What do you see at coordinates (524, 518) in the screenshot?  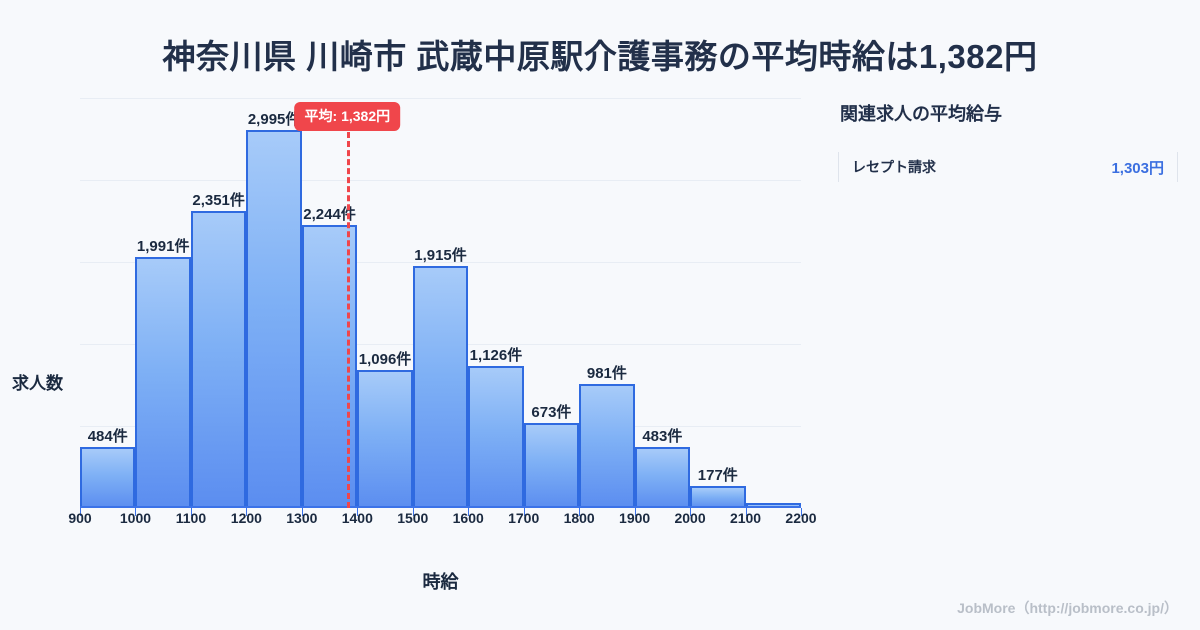 I see `x-axis-tick-label: 1700` at bounding box center [524, 518].